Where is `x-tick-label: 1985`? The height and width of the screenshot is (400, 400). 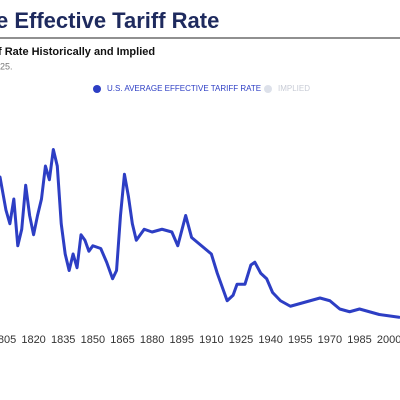
x-tick-label: 1985 is located at coordinates (359, 340).